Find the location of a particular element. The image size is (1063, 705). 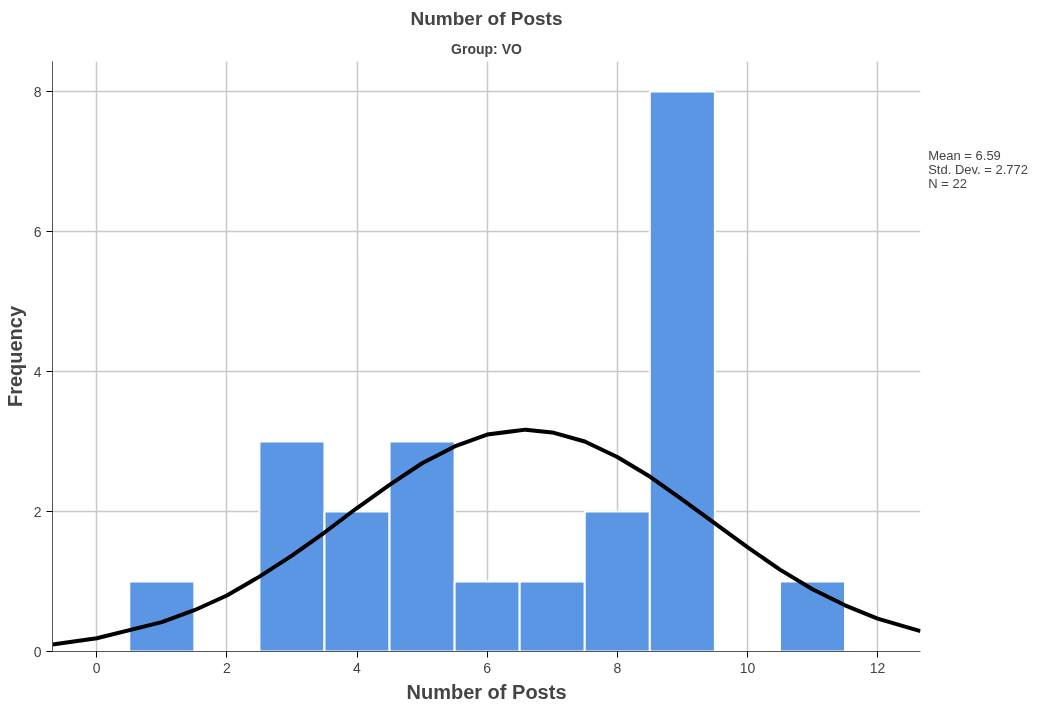

x-tick-label: 10 is located at coordinates (747, 667).